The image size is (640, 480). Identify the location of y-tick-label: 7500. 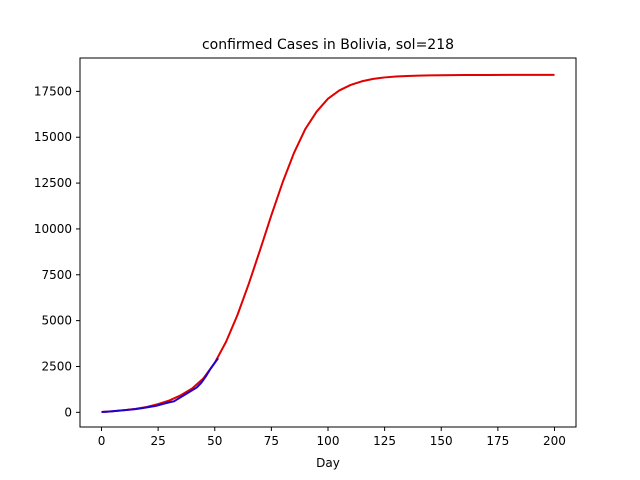
(56, 275).